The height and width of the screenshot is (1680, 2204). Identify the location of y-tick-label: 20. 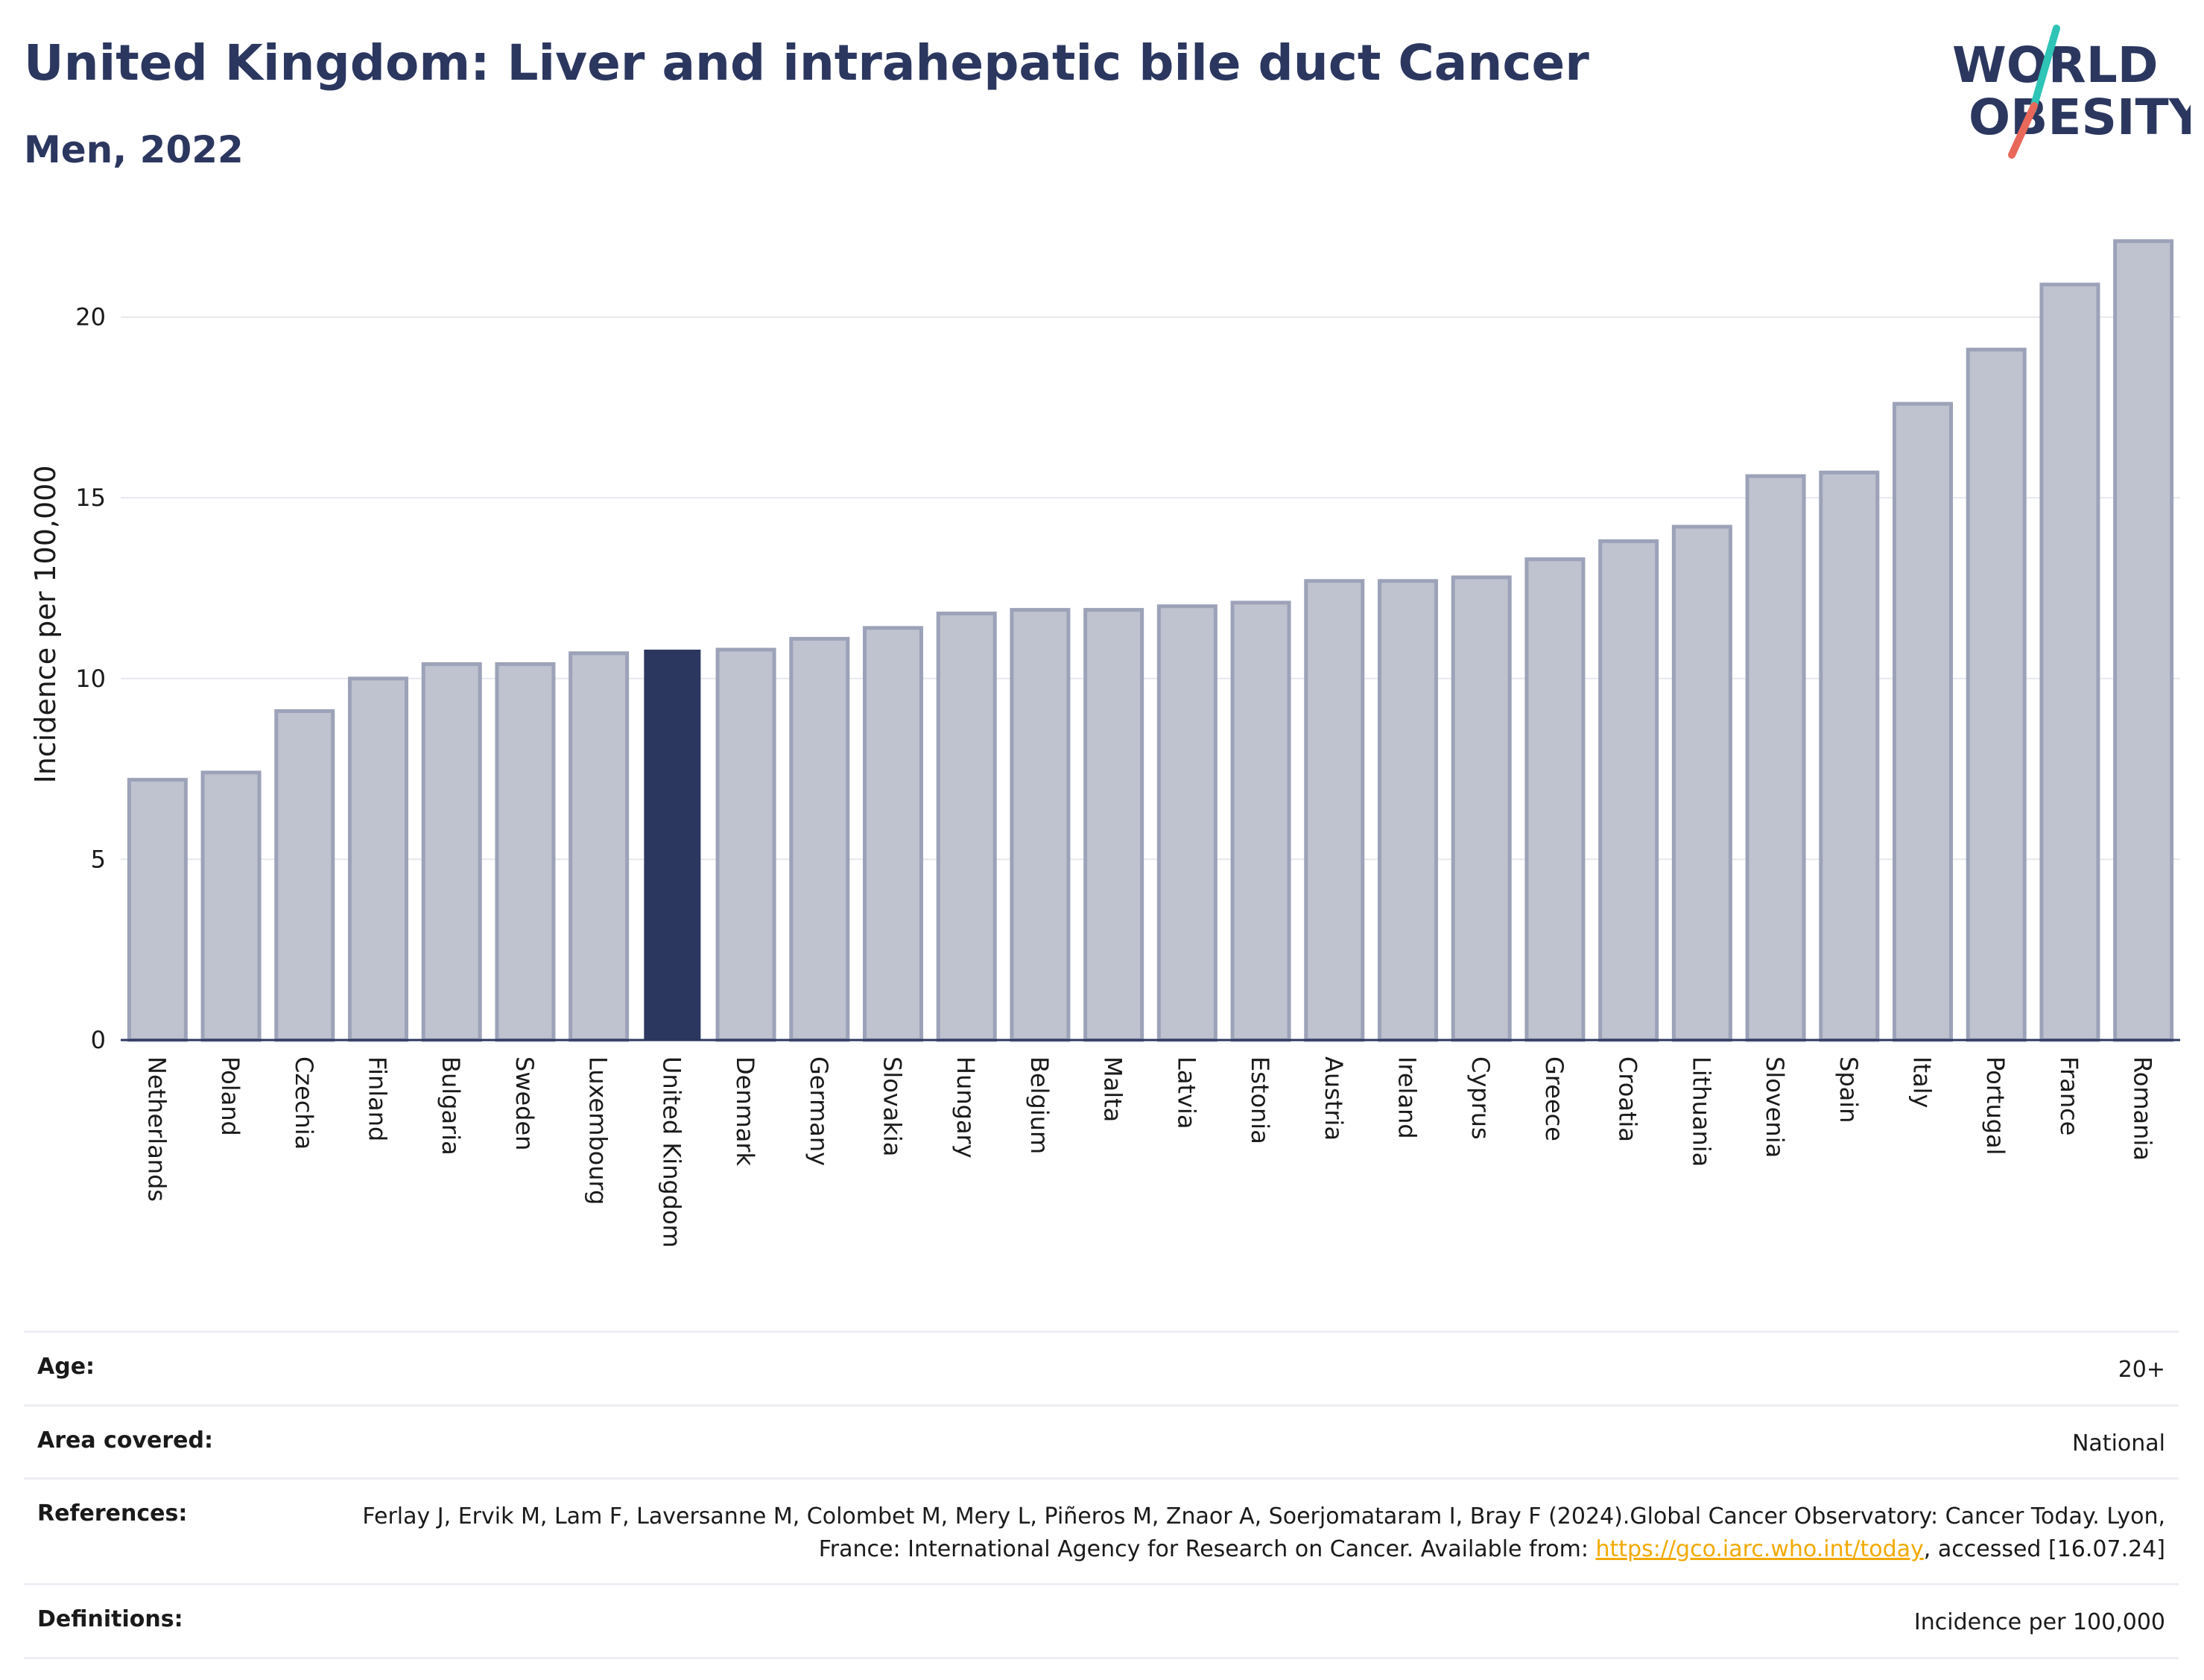
(90, 317).